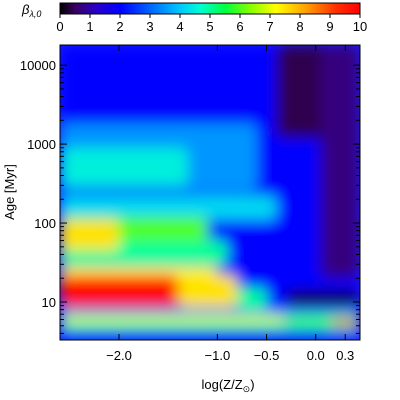 The height and width of the screenshot is (400, 400). I want to click on colorbar-ticks: 0 1 2 3 4 5 6 7 8 9 10, so click(211, 24).